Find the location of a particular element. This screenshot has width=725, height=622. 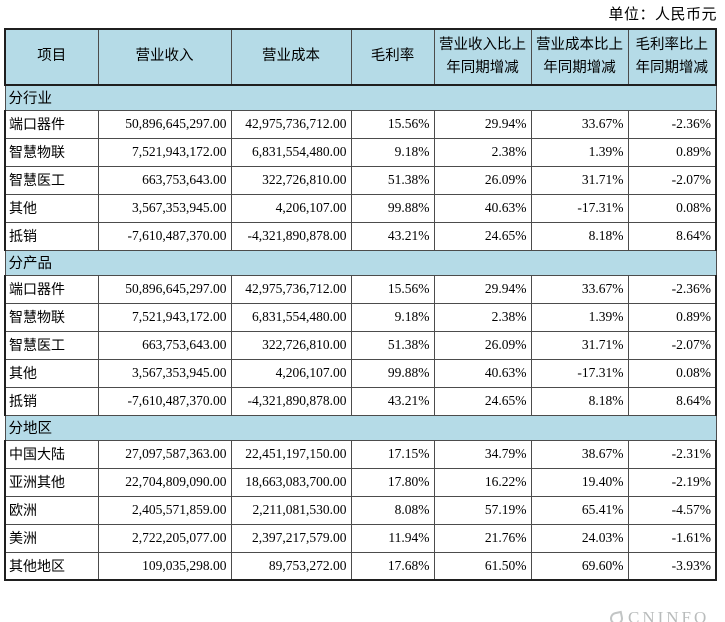

value-cell: 18,663,083,700.00 is located at coordinates (291, 482).